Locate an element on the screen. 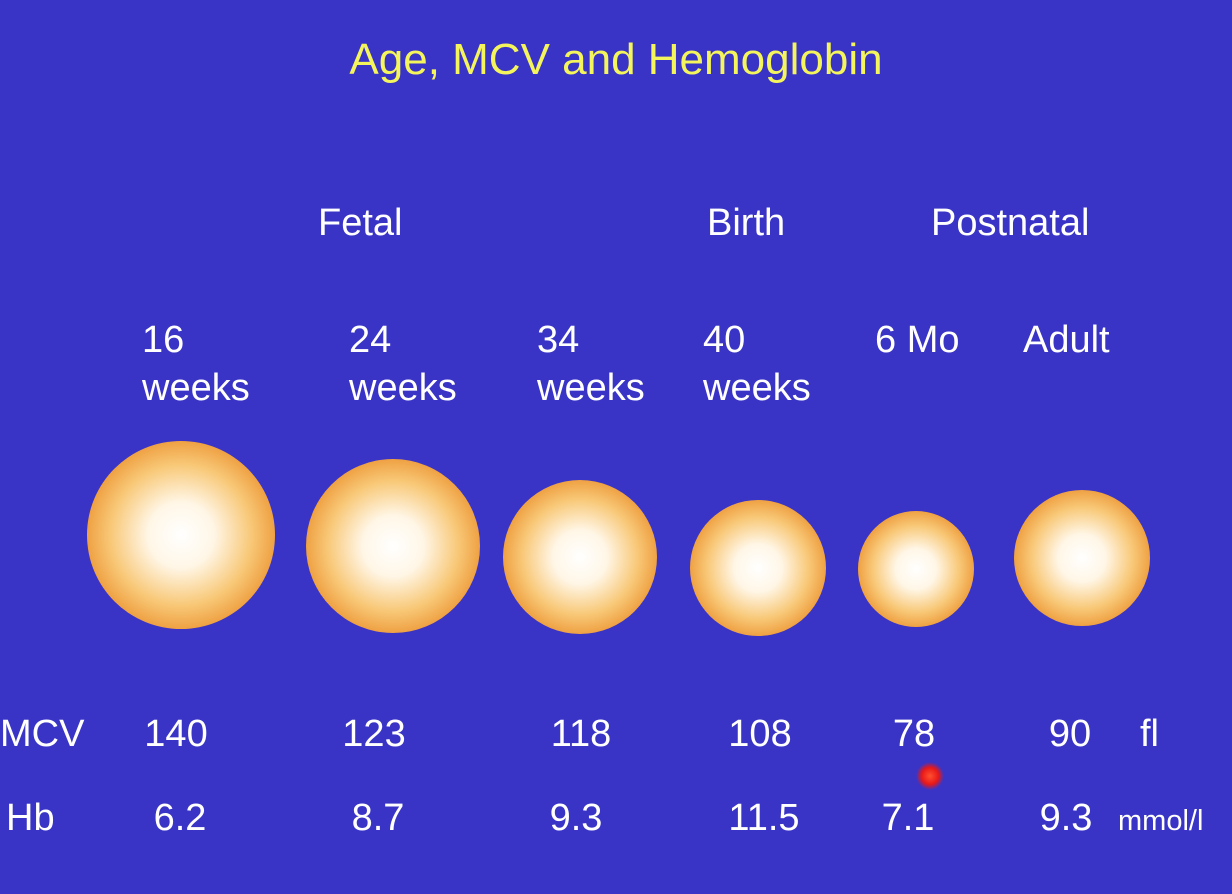  mcv-value: 90 is located at coordinates (1070, 734).